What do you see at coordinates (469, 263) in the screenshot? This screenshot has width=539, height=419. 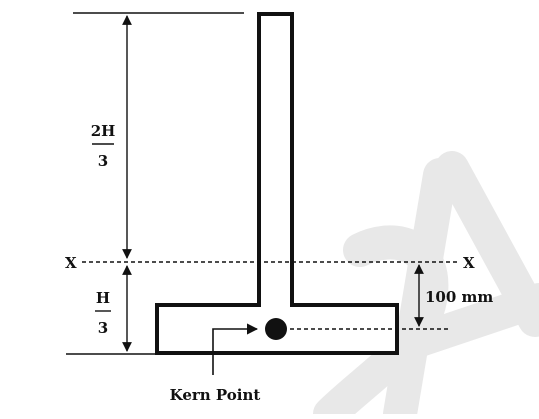 I see `axis-label-right: X` at bounding box center [469, 263].